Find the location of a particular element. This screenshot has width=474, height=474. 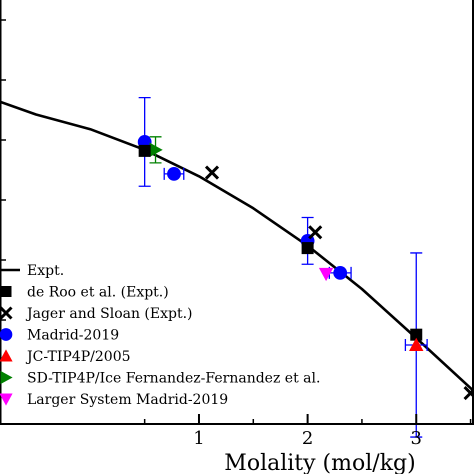

legend-label-6: Larger System Madrid-2019 is located at coordinates (127, 400).